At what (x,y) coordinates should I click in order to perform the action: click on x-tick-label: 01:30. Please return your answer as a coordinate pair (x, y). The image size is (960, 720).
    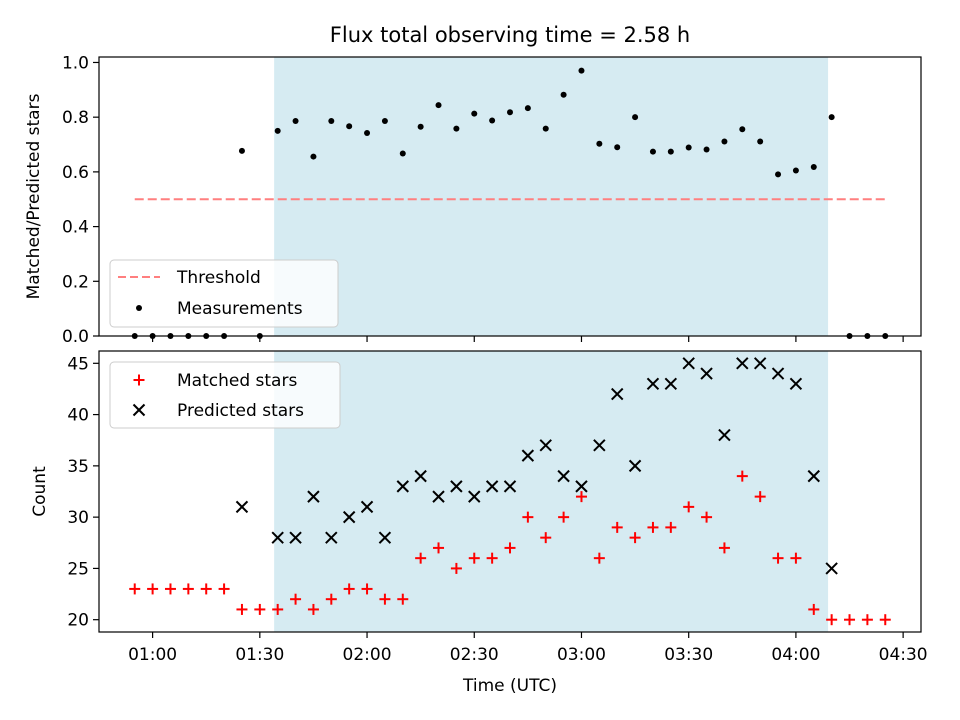
    Looking at the image, I should click on (259, 655).